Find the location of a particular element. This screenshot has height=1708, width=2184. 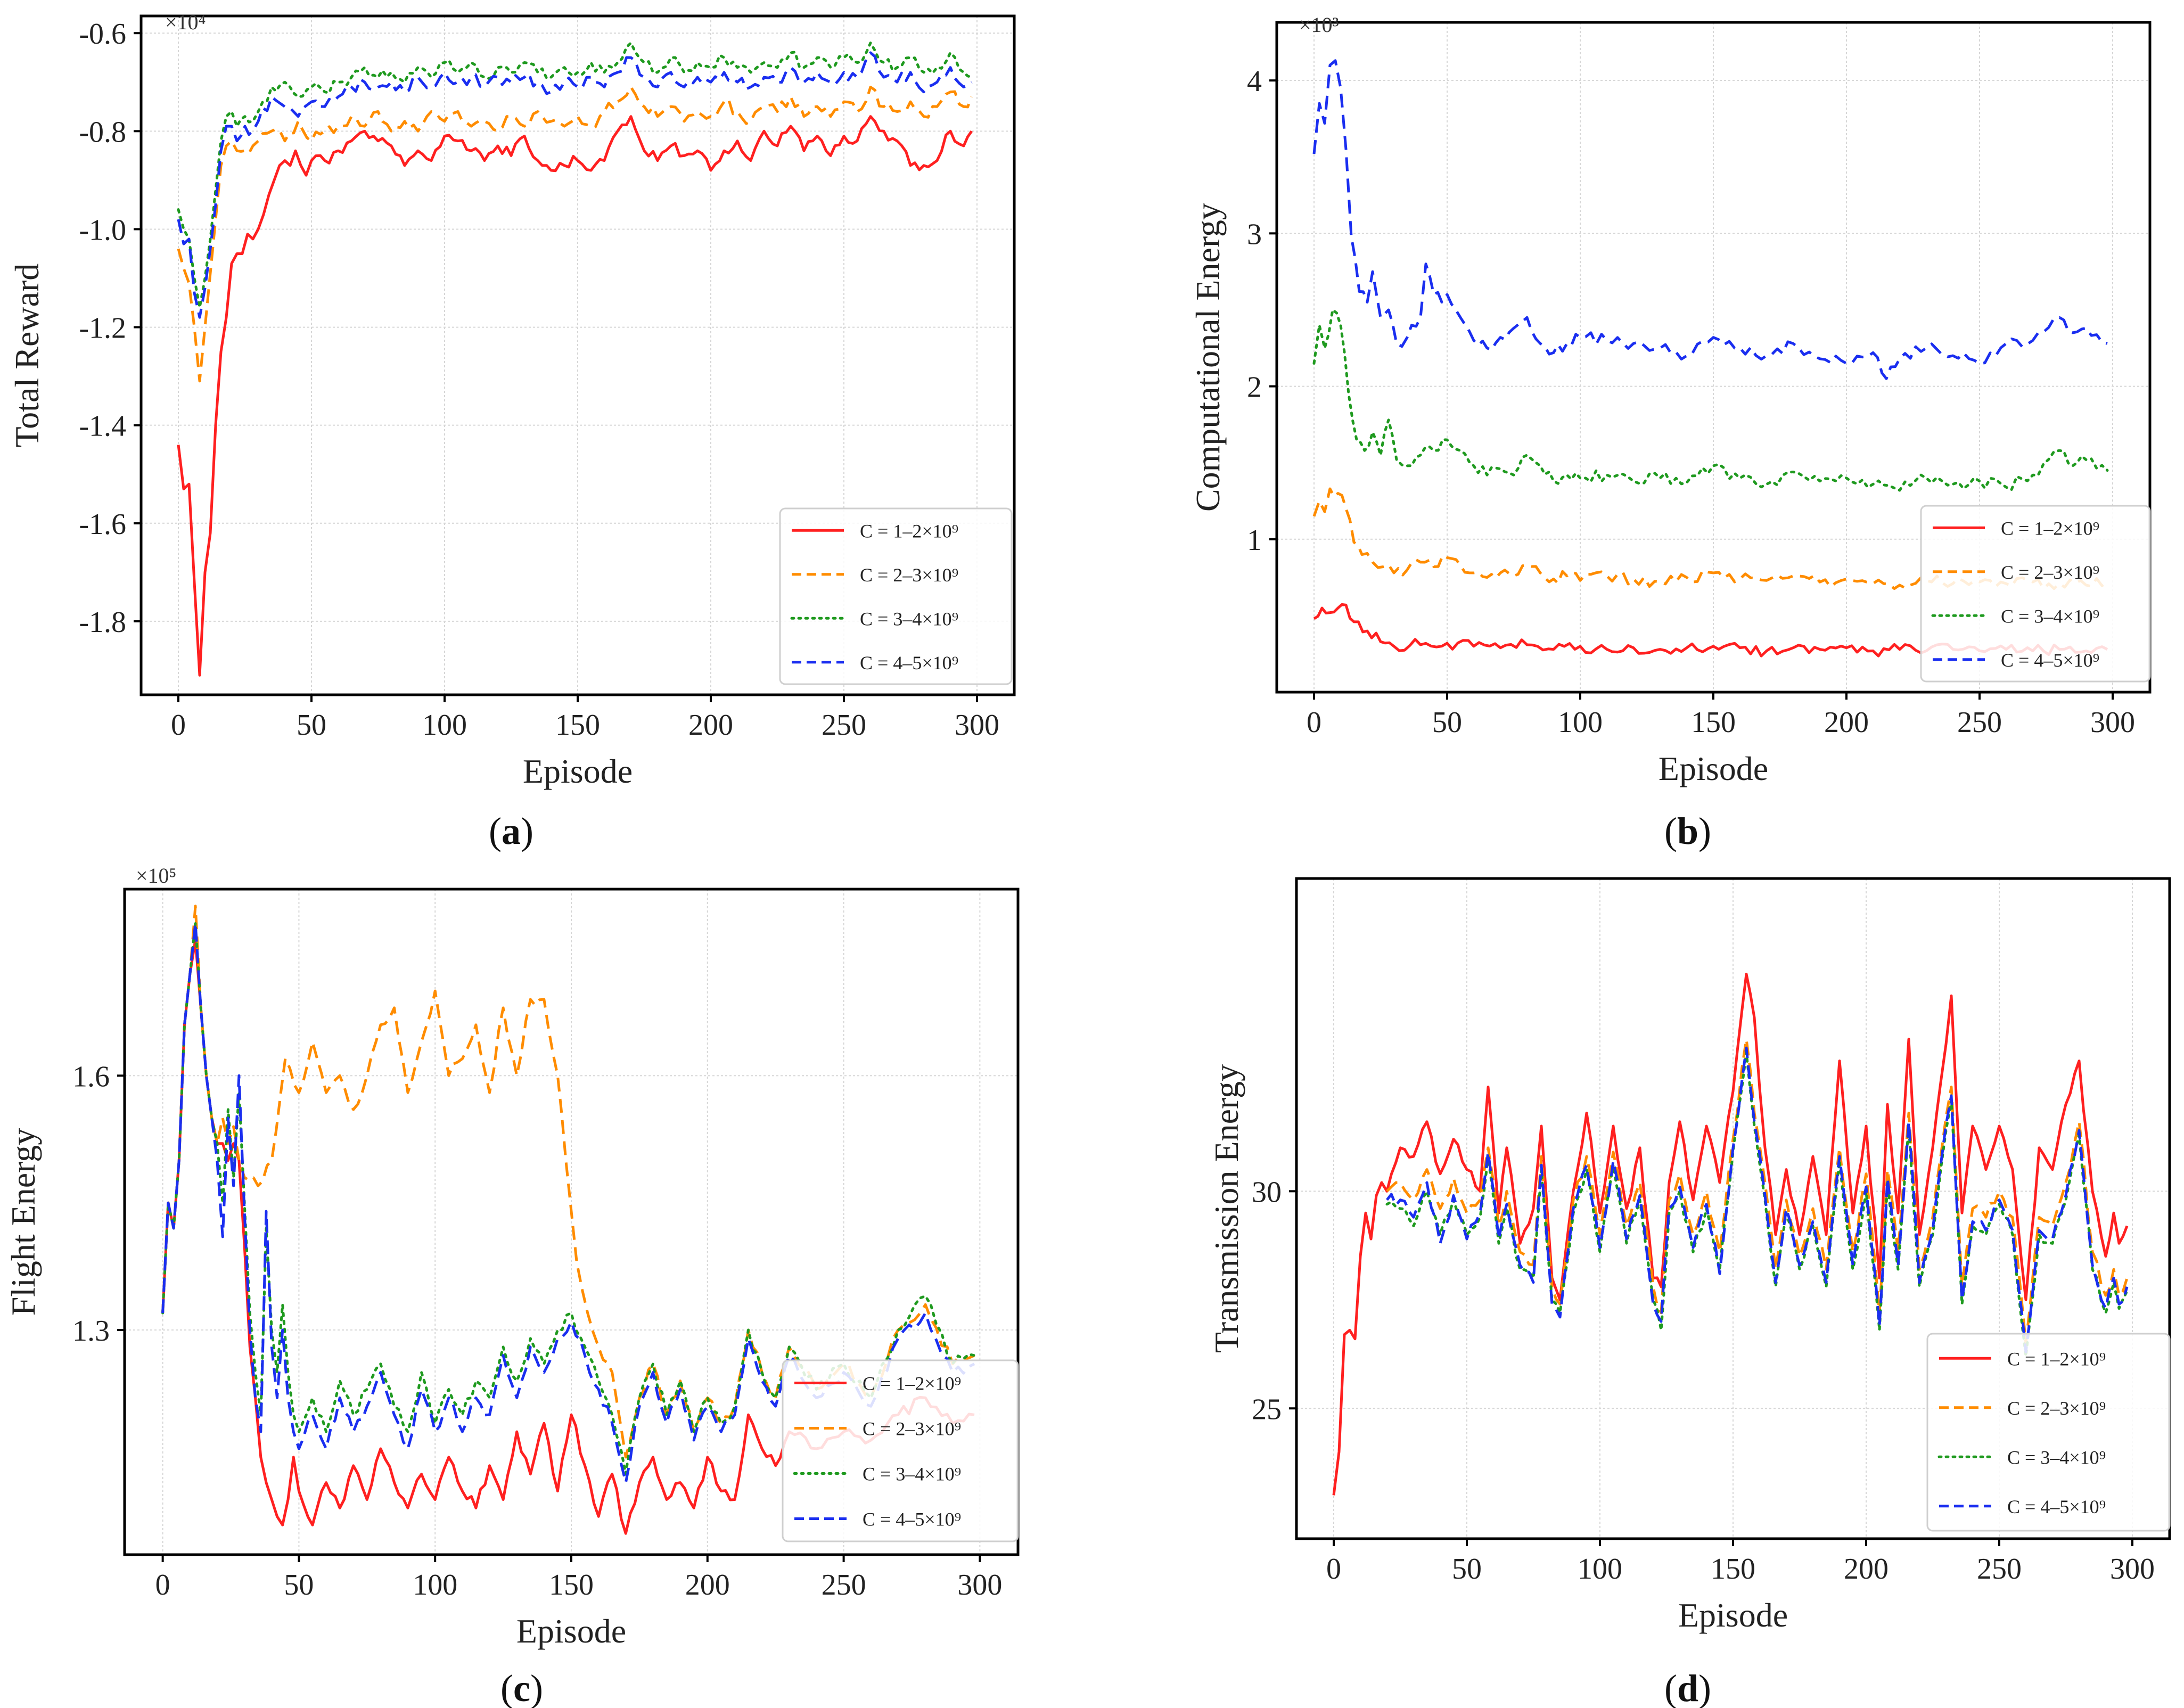

y-tick-label: -0.8 is located at coordinates (102, 132).